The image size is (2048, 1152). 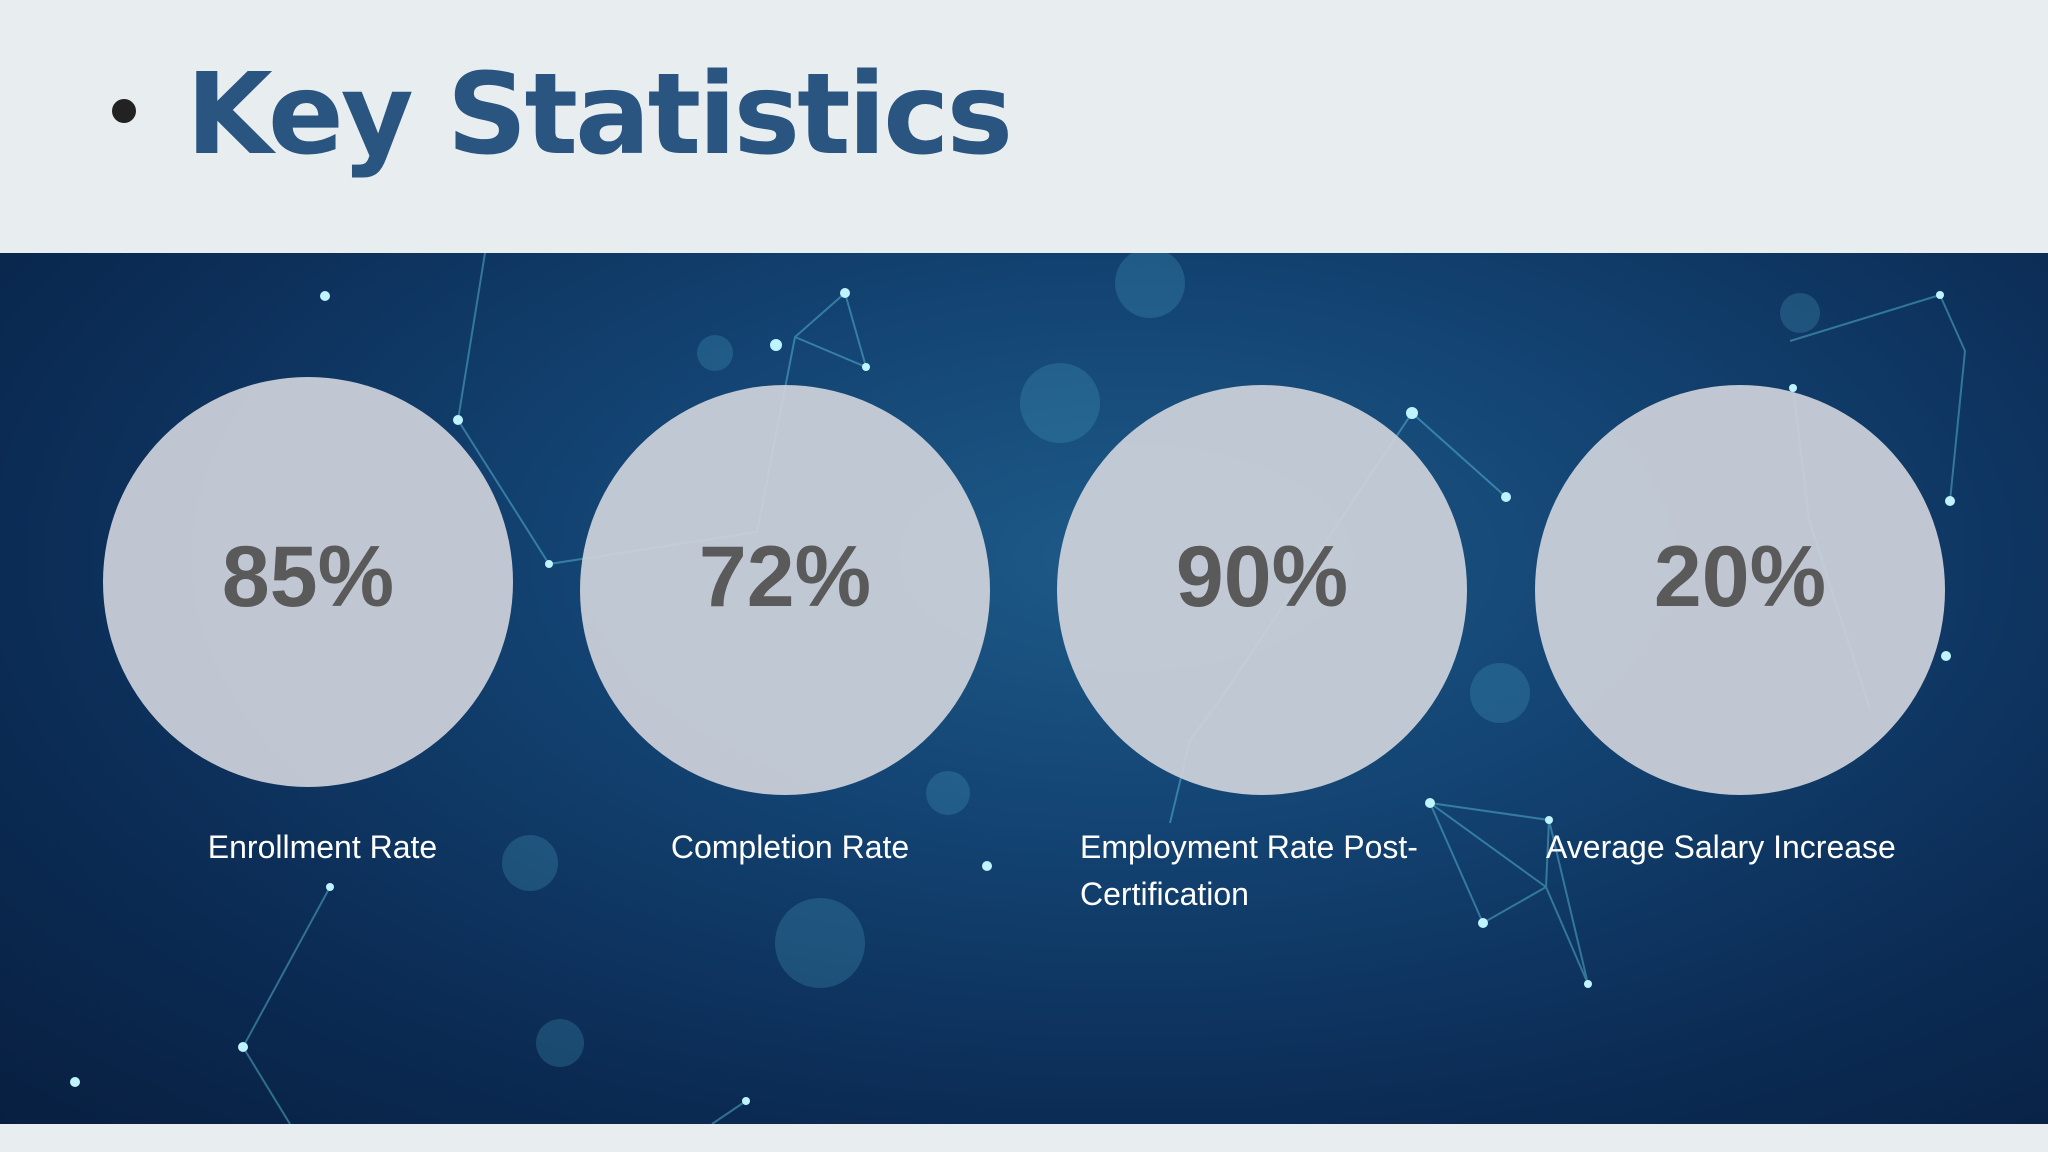 I want to click on stat-label: Employment Rate Post-Certification, so click(x=1249, y=870).